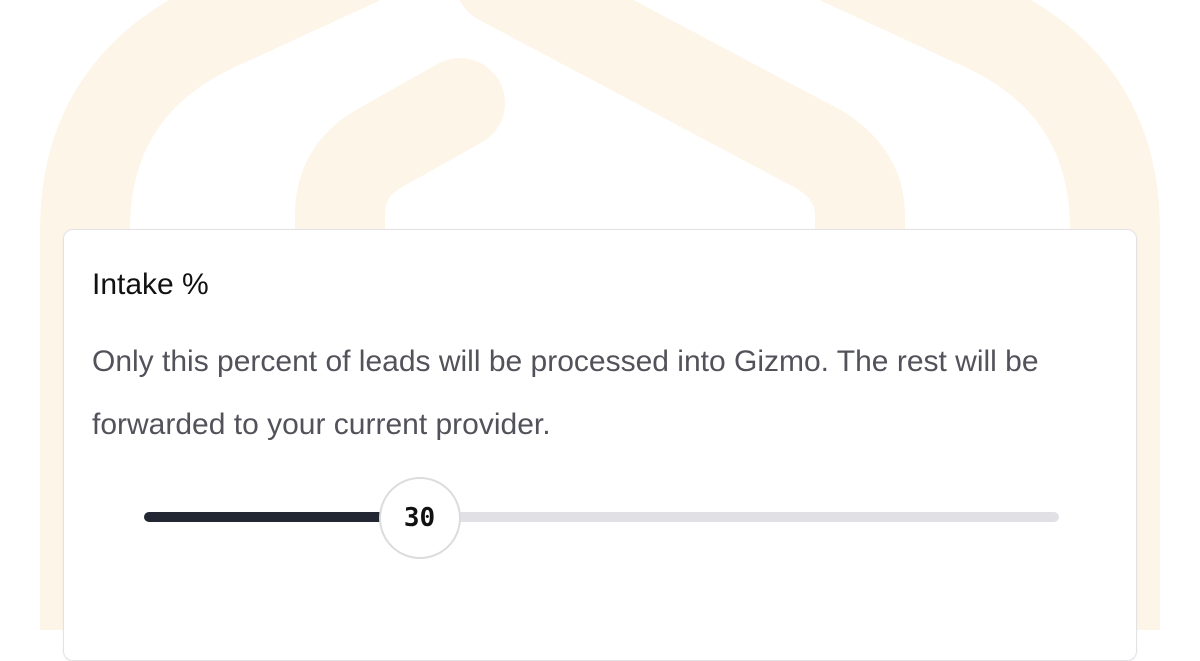 This screenshot has width=1200, height=661. I want to click on intake-slider-fill, so click(281, 517).